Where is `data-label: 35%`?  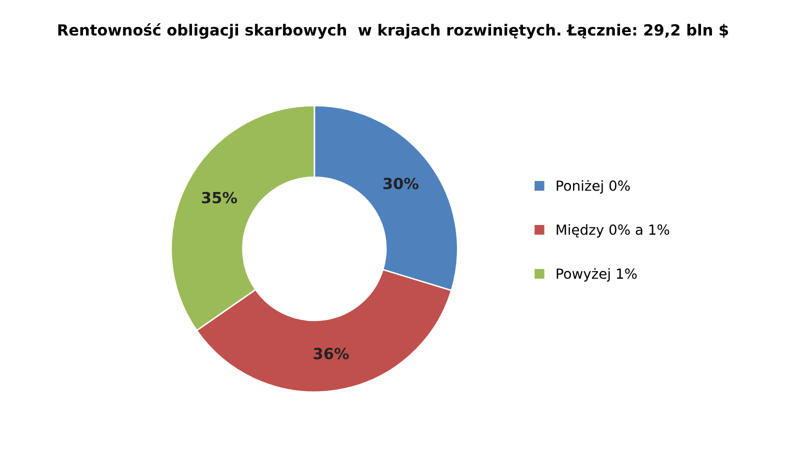 data-label: 35% is located at coordinates (220, 198).